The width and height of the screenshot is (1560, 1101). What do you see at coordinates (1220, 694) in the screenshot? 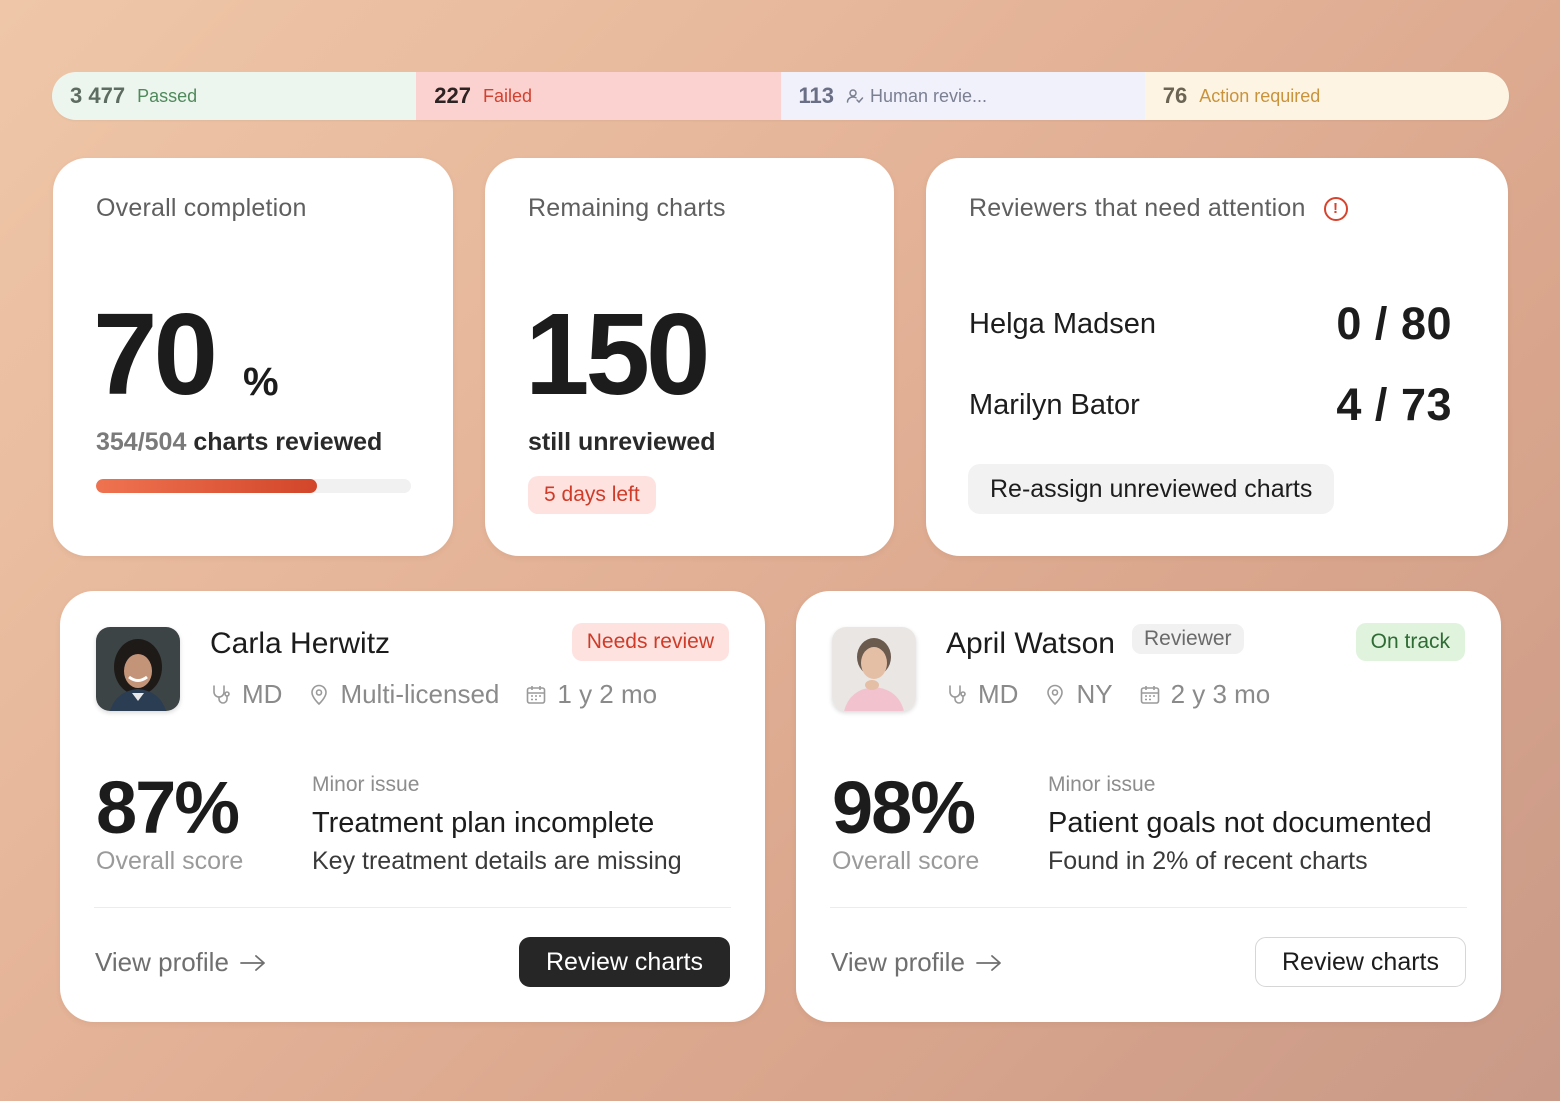
I see `tenure-text: 2 y 3 mo` at bounding box center [1220, 694].